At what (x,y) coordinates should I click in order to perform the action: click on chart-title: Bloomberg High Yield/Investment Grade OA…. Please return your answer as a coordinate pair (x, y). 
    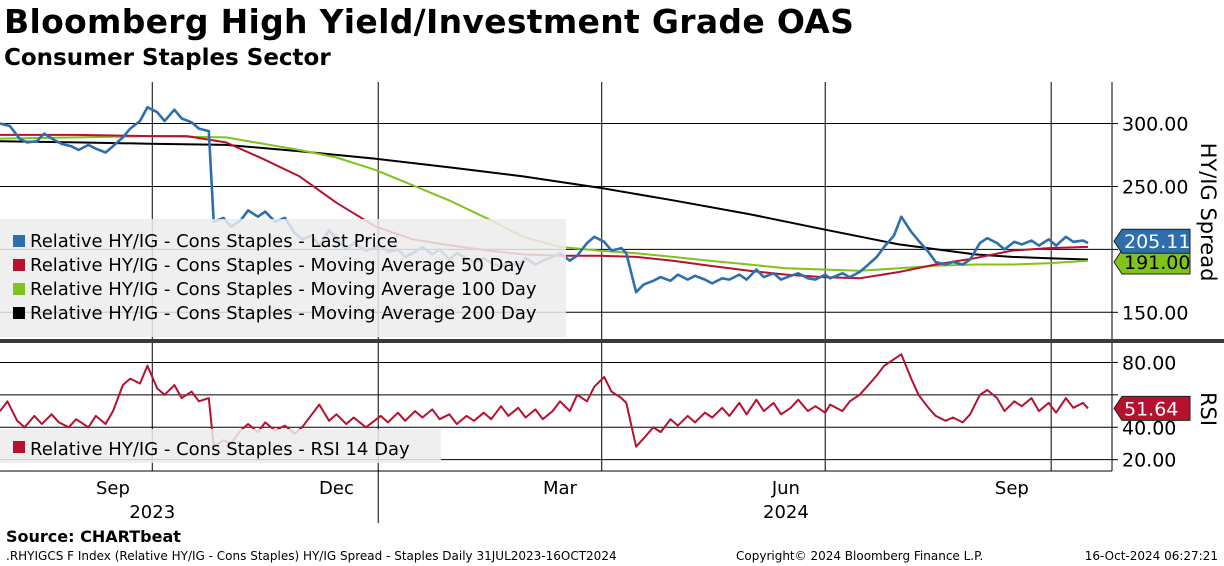
    Looking at the image, I should click on (429, 21).